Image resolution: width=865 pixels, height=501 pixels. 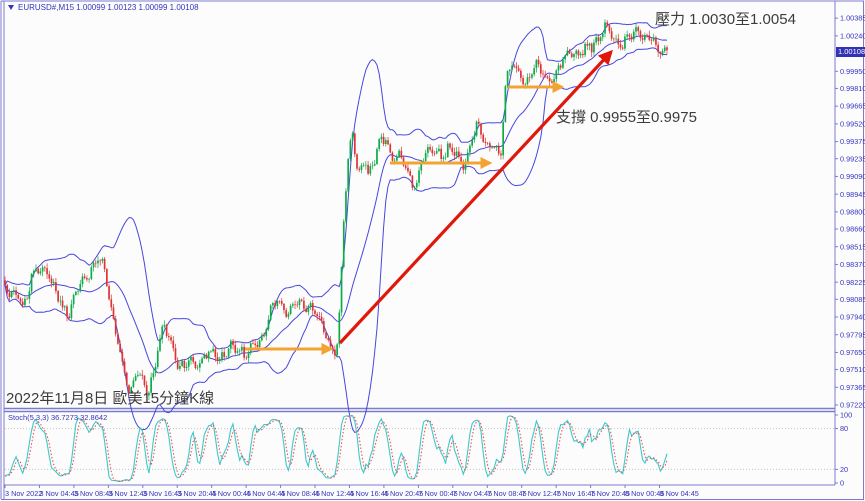 What do you see at coordinates (846, 415) in the screenshot?
I see `svg-text: 100` at bounding box center [846, 415].